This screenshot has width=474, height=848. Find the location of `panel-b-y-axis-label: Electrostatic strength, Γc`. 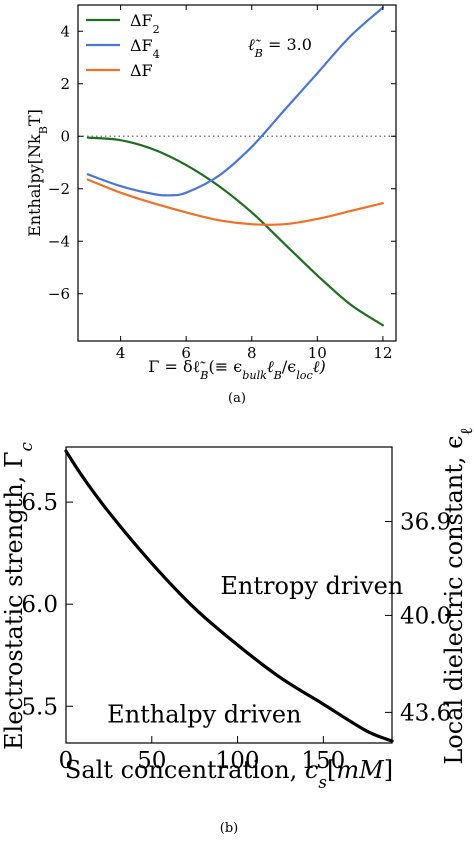

panel-b-y-axis-label: Electrostatic strength, Γc is located at coordinates (18, 595).